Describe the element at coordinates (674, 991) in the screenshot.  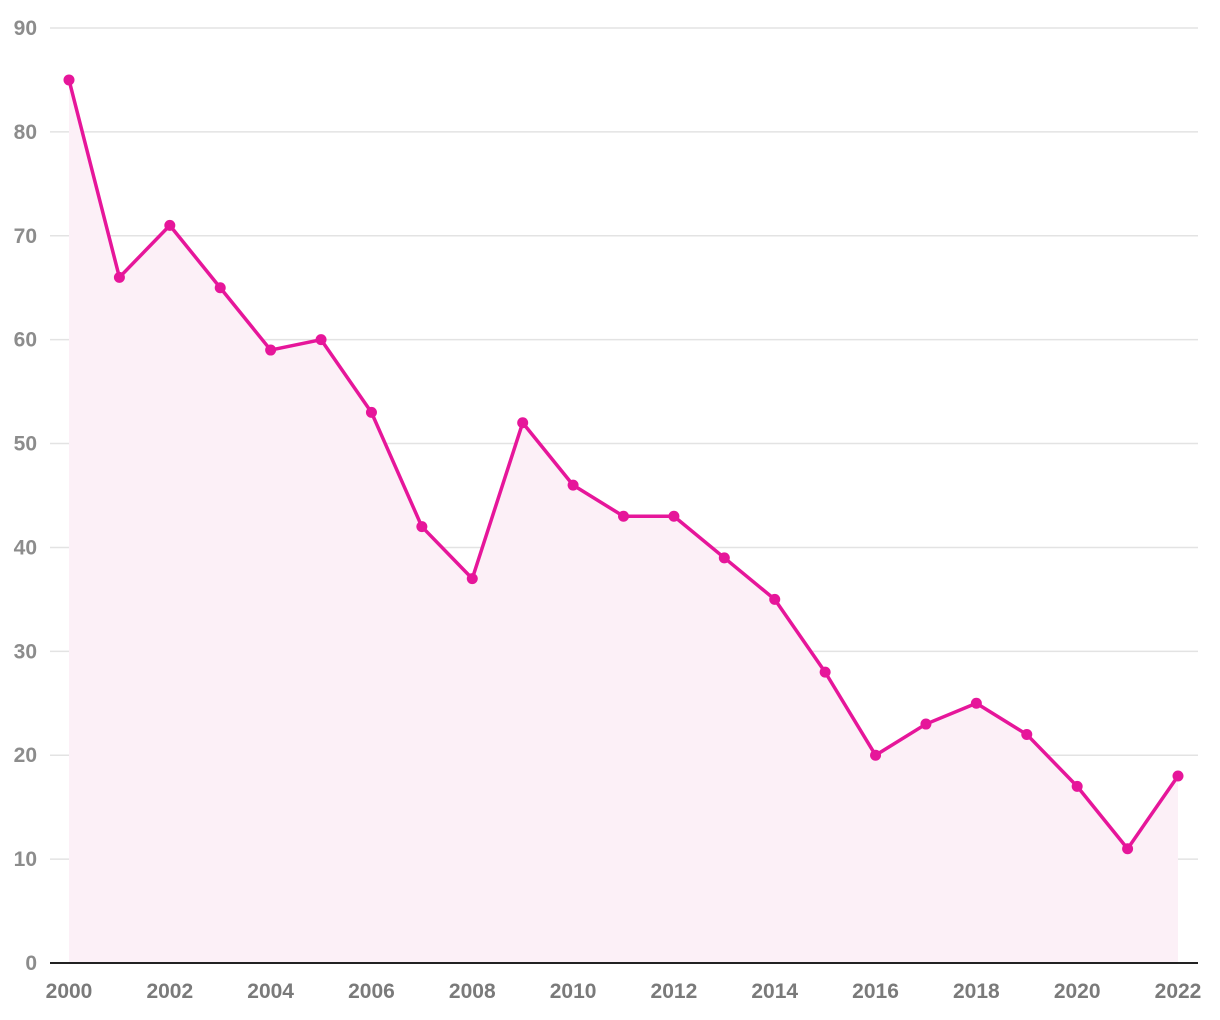
I see `x-tick-label: 2012` at that location.